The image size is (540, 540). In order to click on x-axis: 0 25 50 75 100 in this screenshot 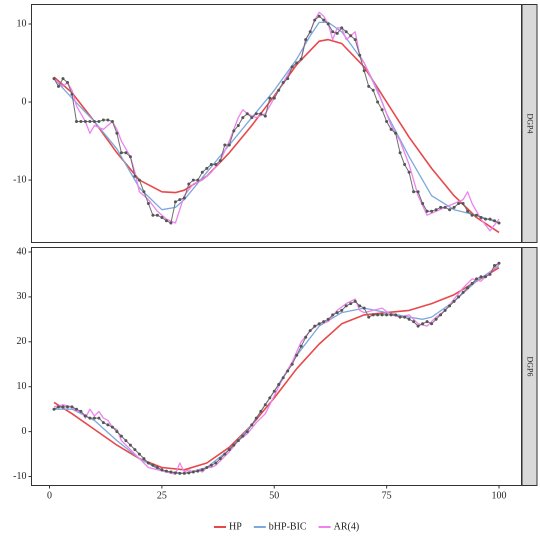, I will do `click(277, 493)`.